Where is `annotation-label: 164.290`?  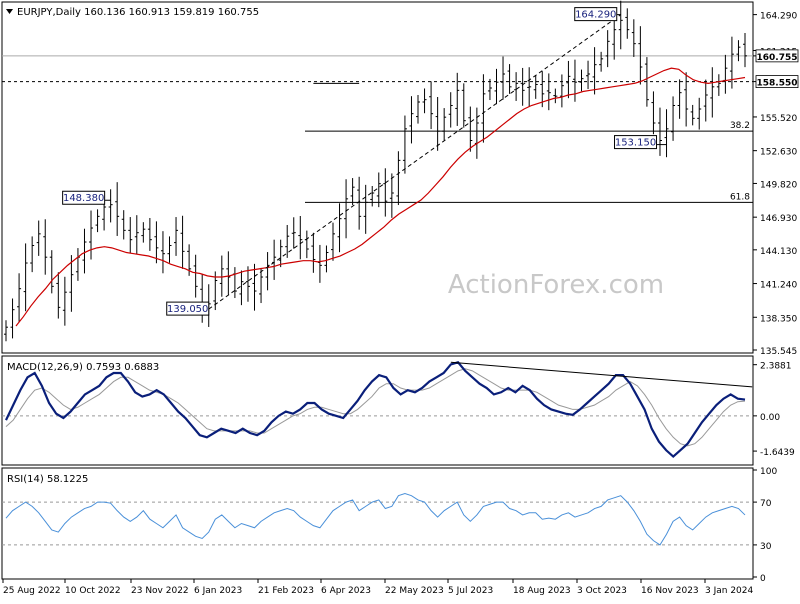
annotation-label: 164.290 is located at coordinates (595, 15).